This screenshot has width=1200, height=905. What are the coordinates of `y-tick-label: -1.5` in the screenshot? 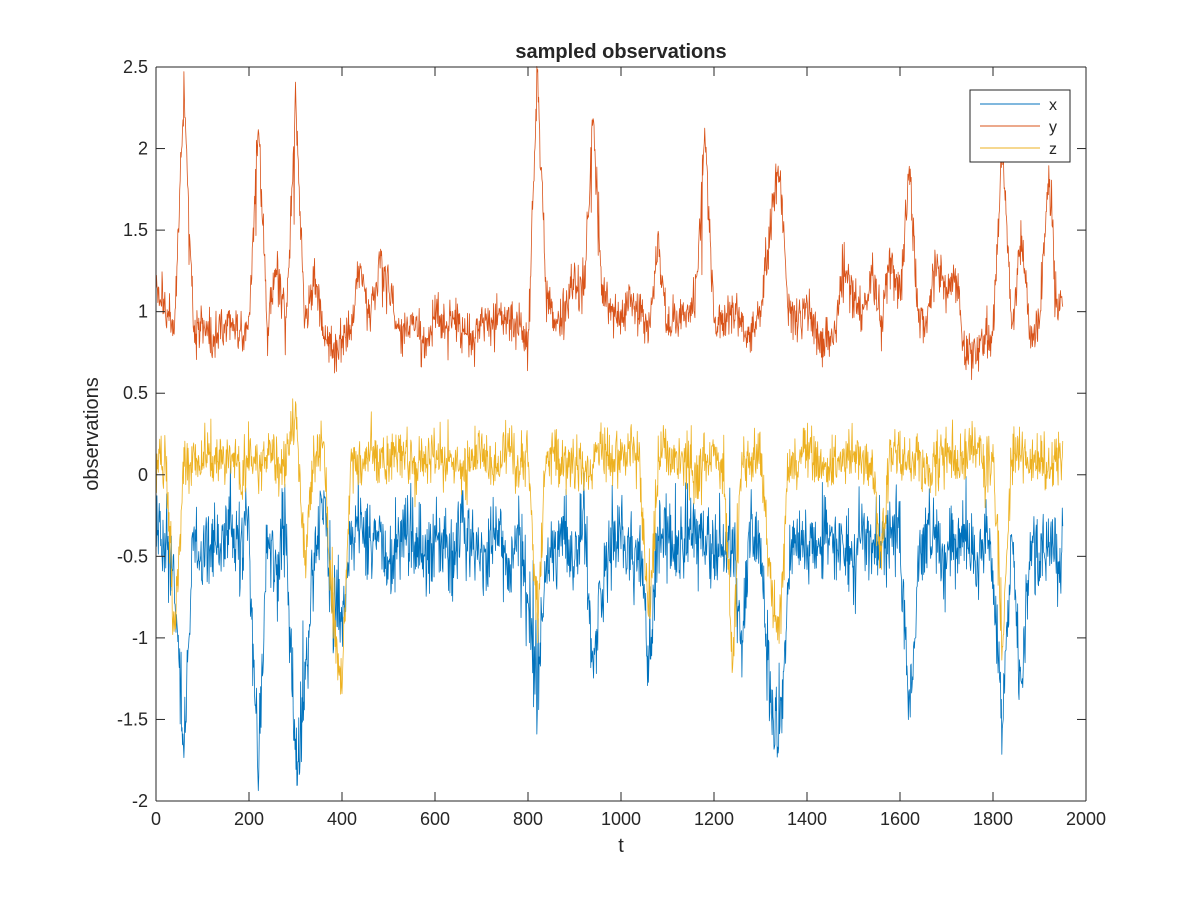 It's located at (132, 719).